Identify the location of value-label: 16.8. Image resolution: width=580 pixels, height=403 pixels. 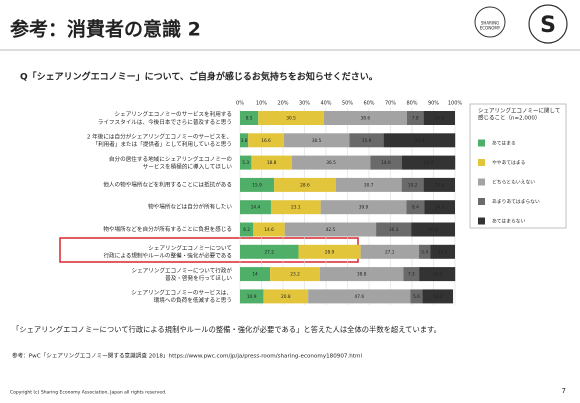
(437, 275).